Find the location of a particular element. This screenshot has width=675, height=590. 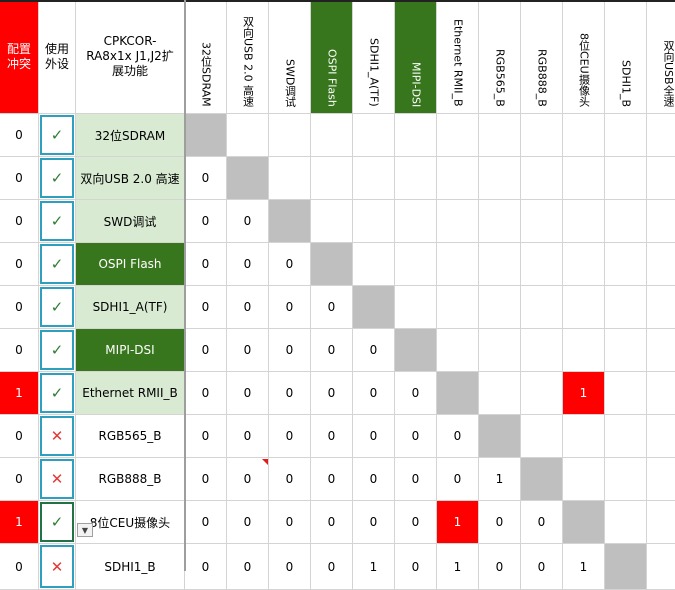

function-name-cell: 32位SDRAM is located at coordinates (130, 135).